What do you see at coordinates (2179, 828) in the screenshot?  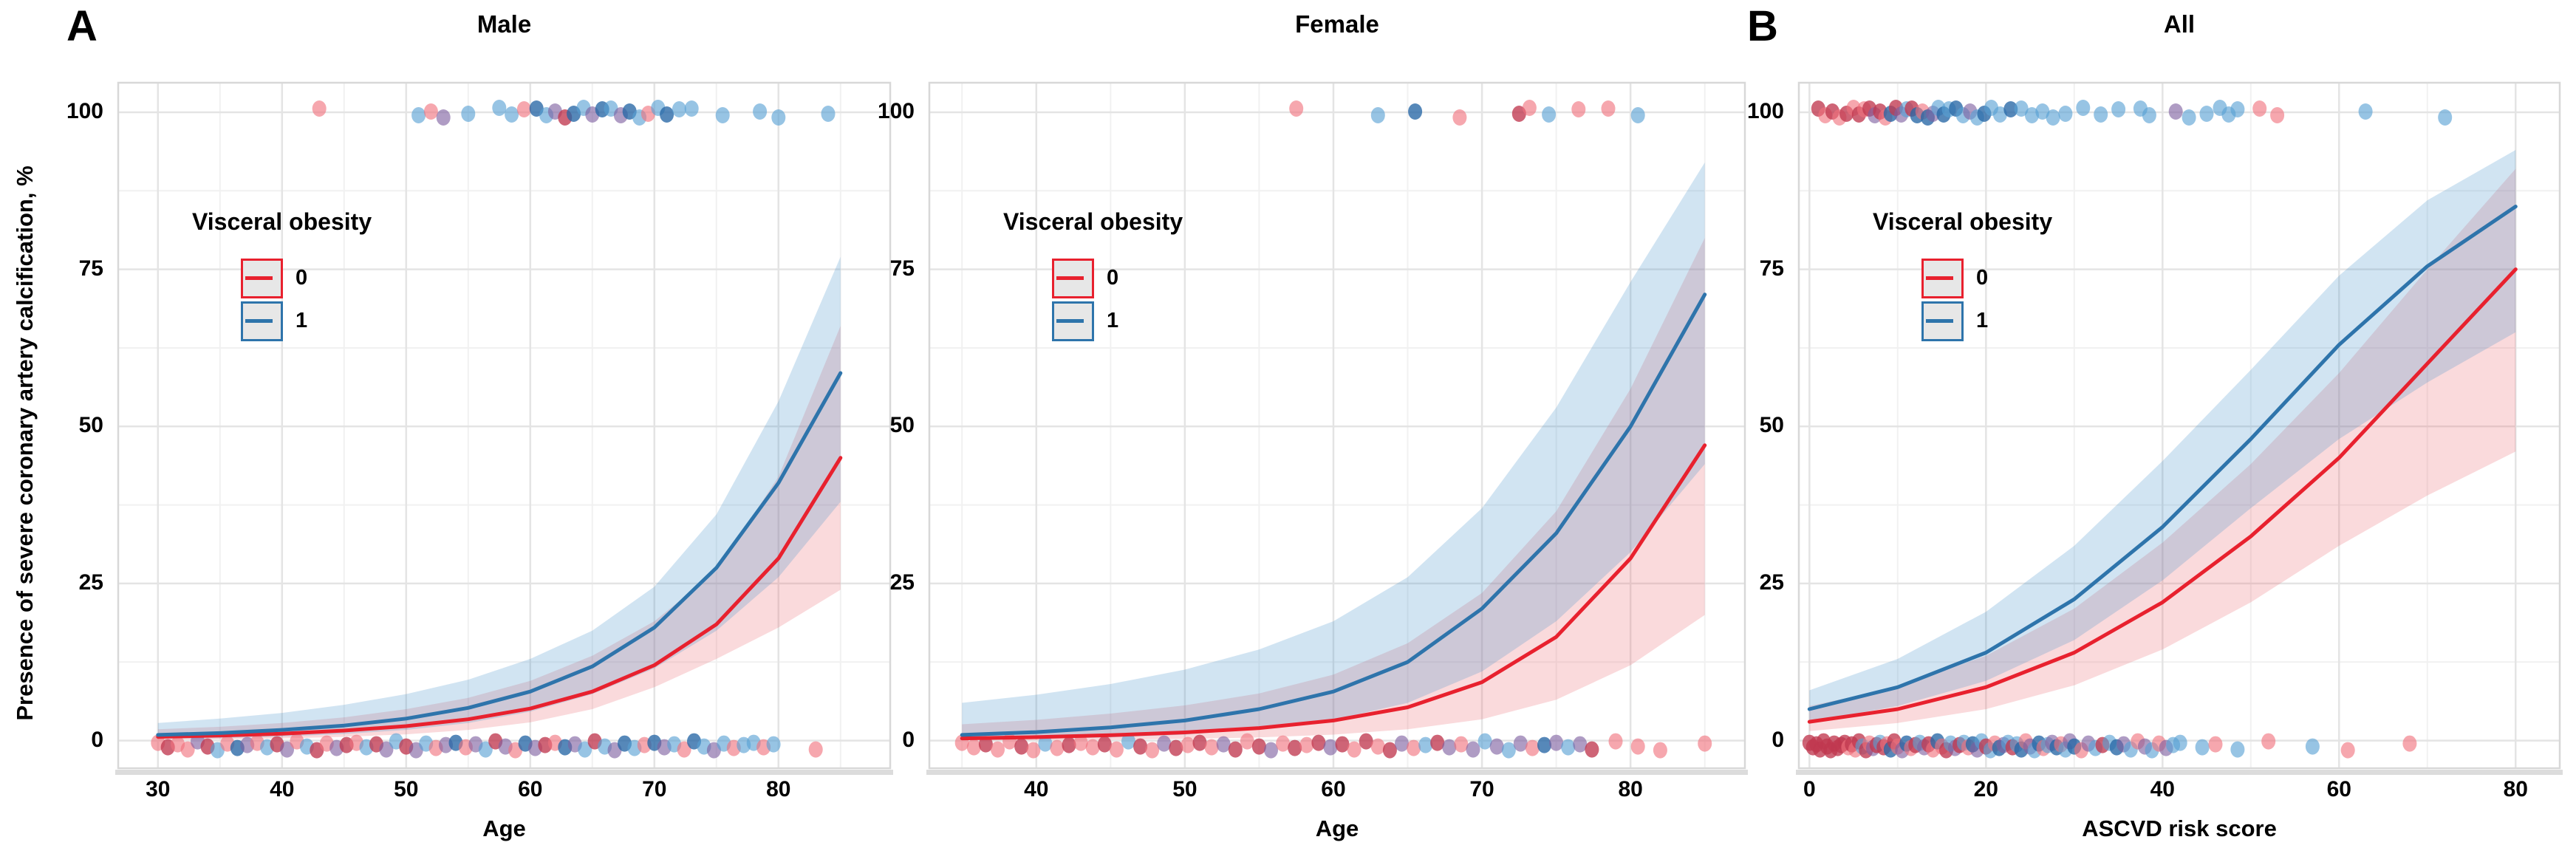 I see `x-axis-title-all: ASCVD risk score` at bounding box center [2179, 828].